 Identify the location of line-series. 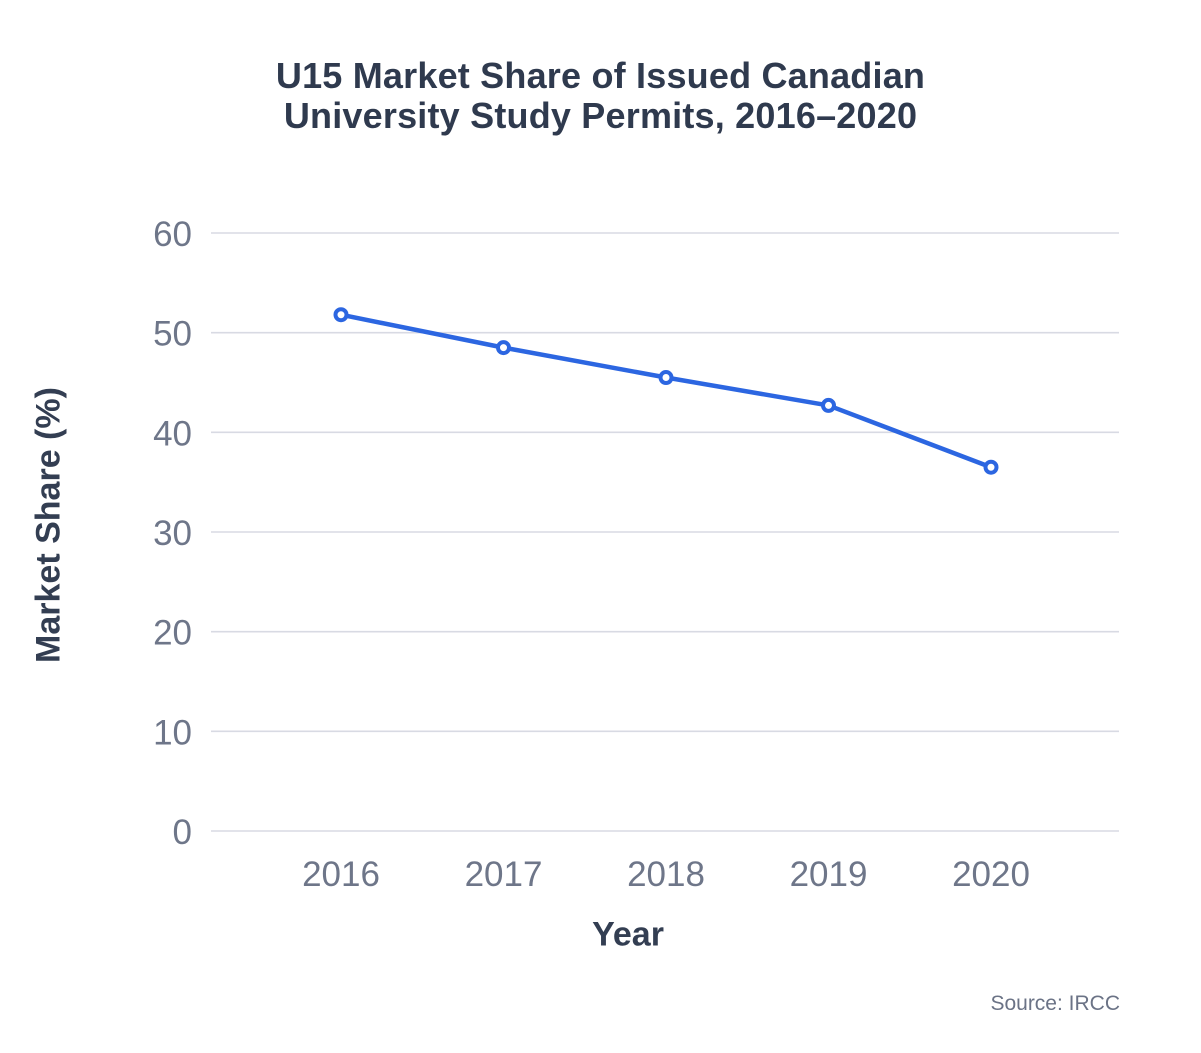
(666, 391).